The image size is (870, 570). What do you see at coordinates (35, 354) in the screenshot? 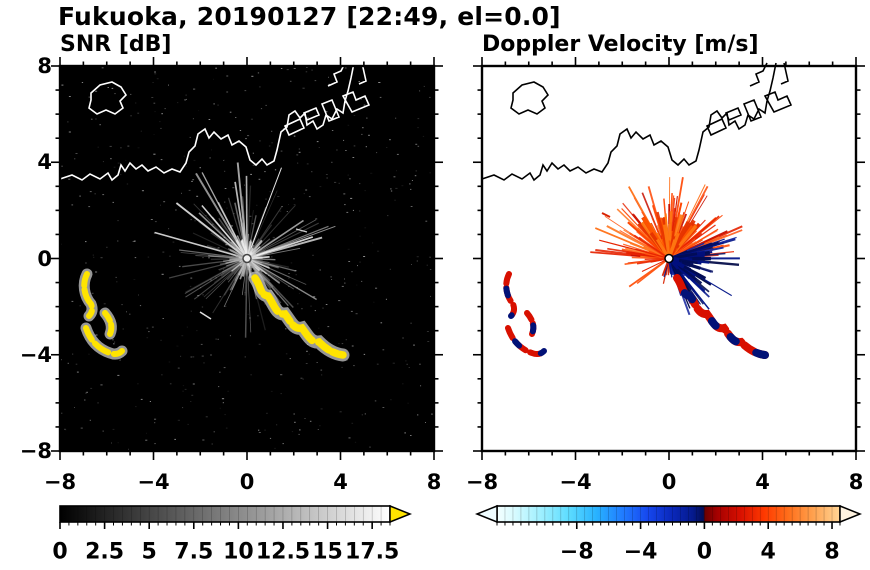
I see `y-tick-label: −4` at bounding box center [35, 354].